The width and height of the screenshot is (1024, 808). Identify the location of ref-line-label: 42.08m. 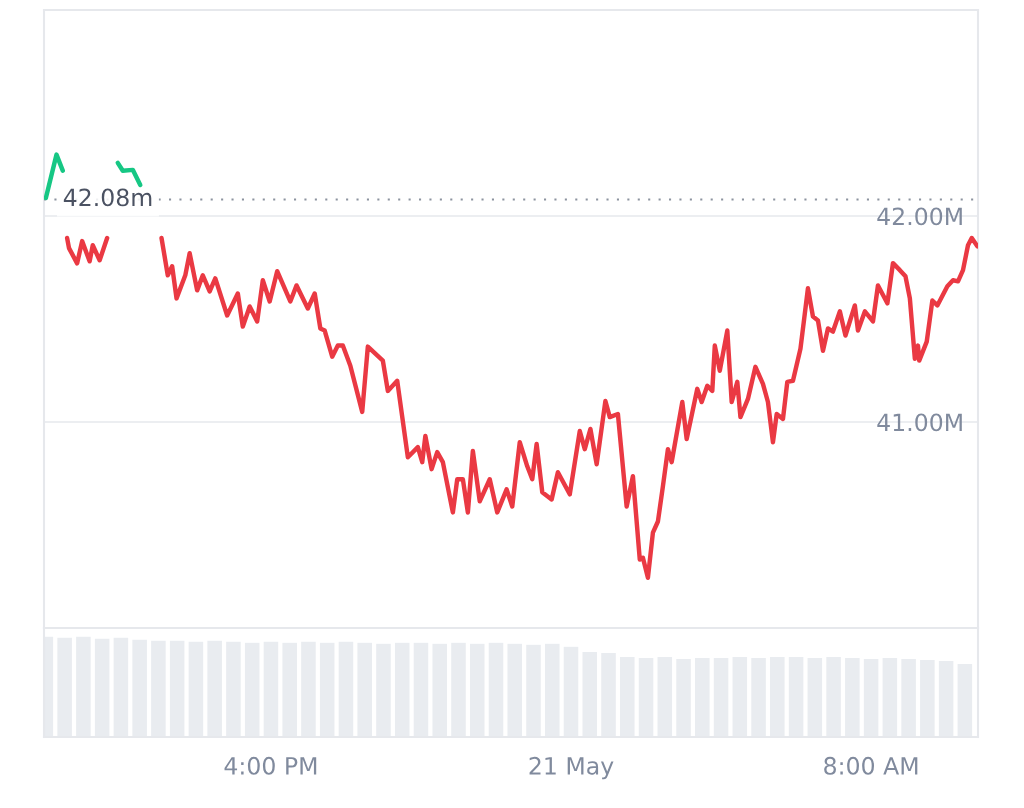
(107, 197).